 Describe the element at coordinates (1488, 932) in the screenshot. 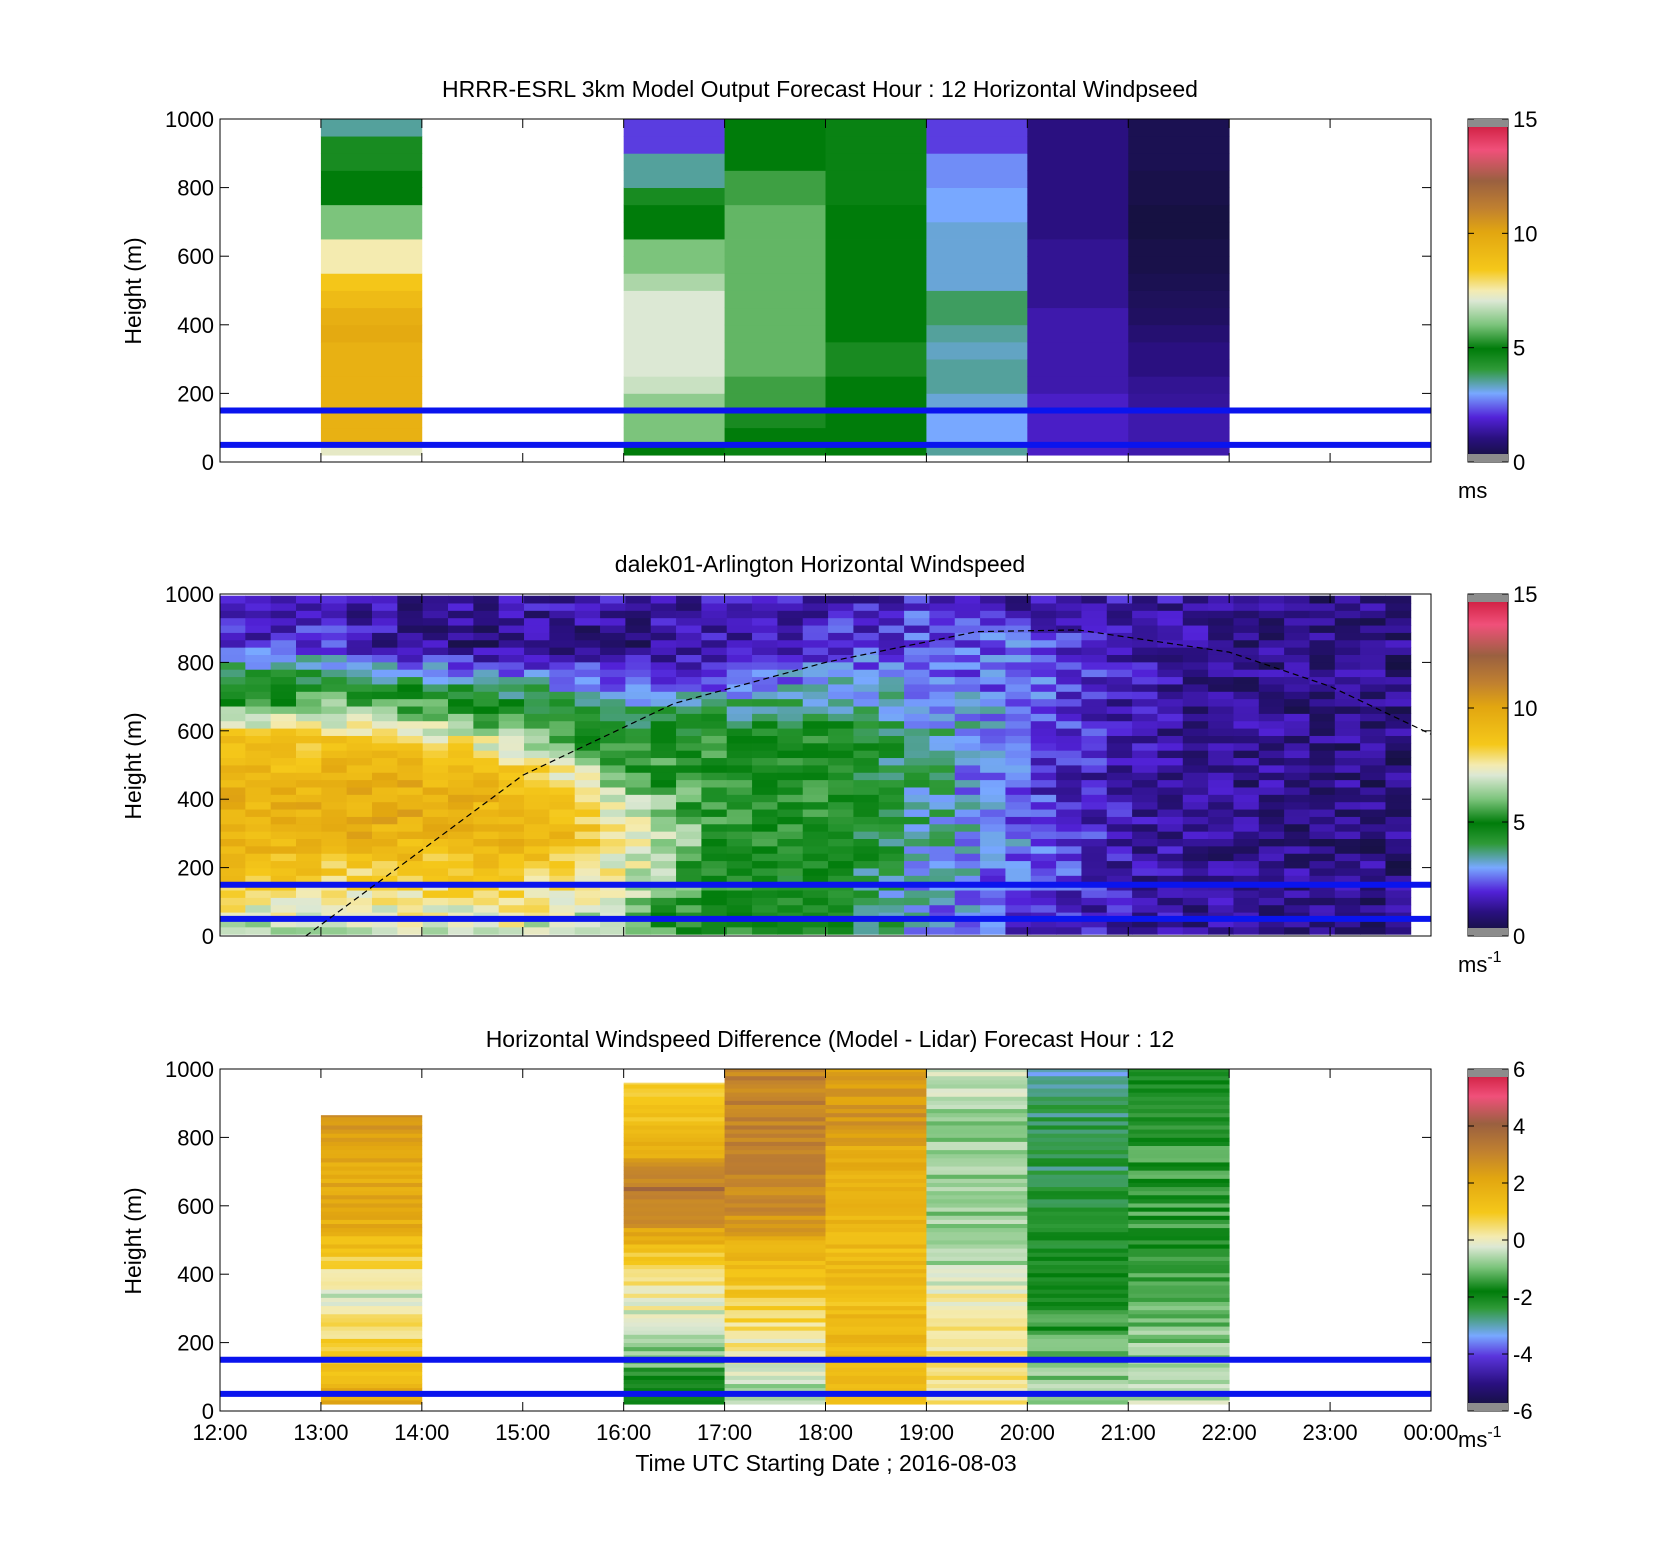

I see `colorbar-under-swatch` at that location.